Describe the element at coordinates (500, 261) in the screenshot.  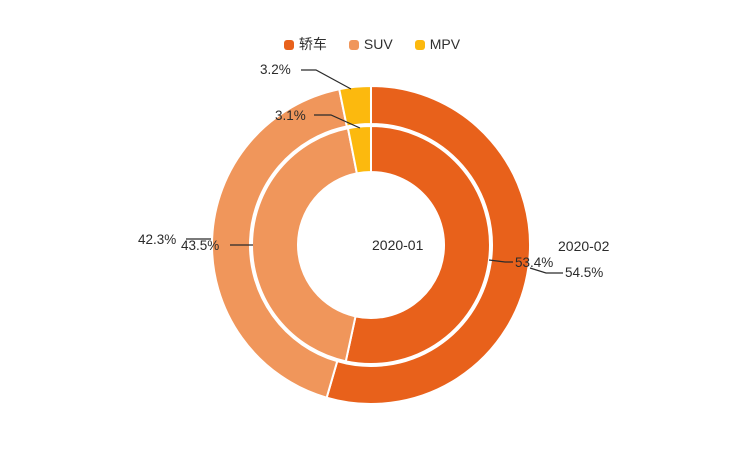
I see `leader-inner-sedan` at that location.